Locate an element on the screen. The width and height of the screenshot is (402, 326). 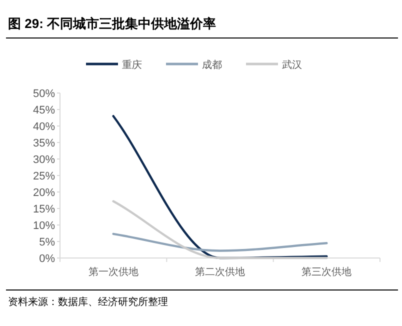
x-tick-label: 第一次供地 is located at coordinates (113, 272).